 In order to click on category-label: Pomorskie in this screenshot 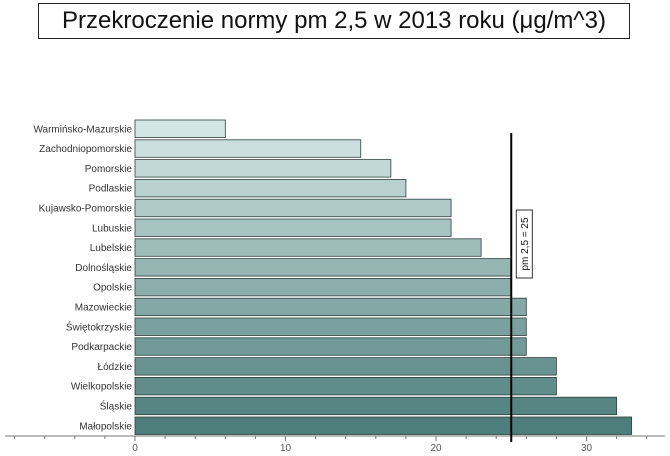, I will do `click(109, 169)`.